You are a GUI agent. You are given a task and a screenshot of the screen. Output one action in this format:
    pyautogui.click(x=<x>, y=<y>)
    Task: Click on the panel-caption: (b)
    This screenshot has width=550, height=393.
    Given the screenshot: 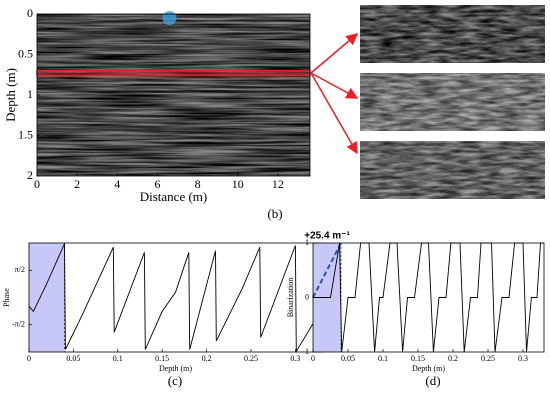 What is the action you would take?
    pyautogui.click(x=274, y=213)
    